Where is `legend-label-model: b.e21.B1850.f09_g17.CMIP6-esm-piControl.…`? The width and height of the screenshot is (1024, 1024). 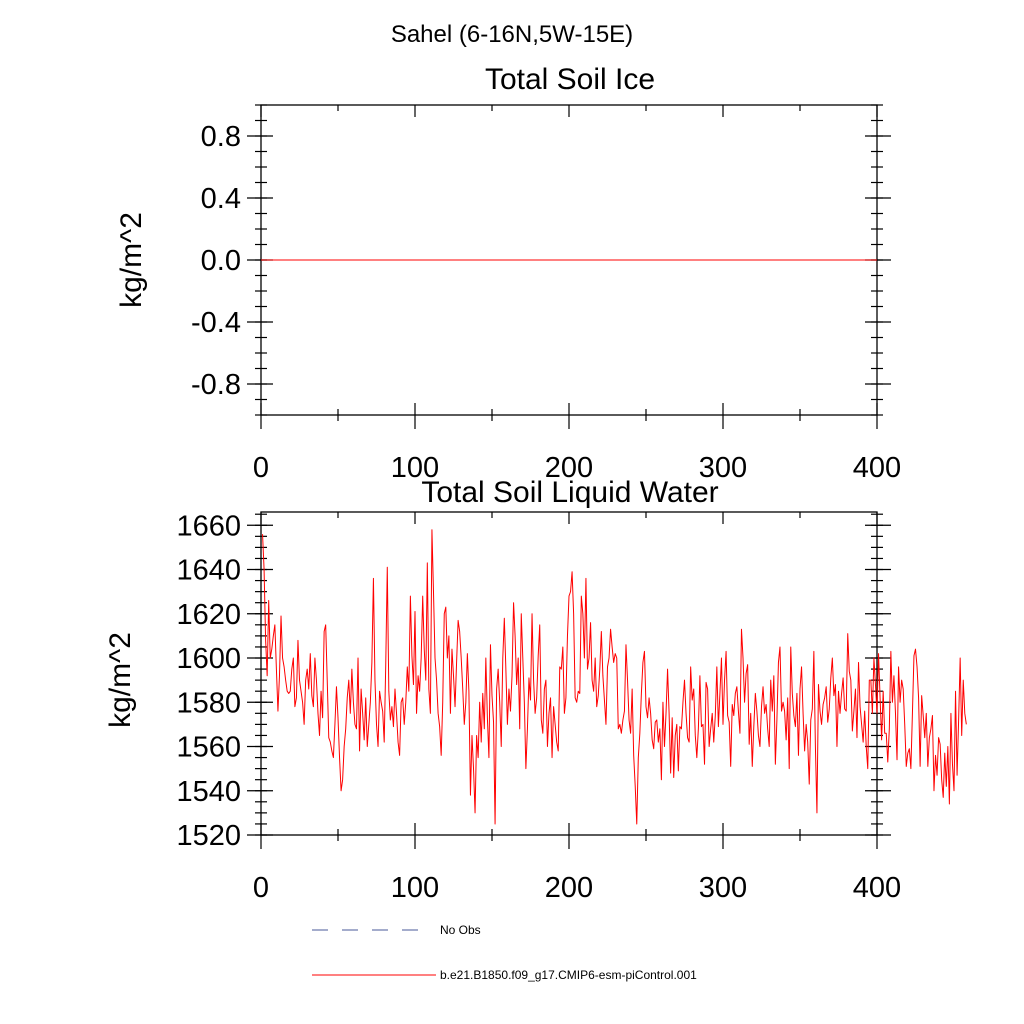
legend-label-model: b.e21.B1850.f09_g17.CMIP6-esm-piControl.… is located at coordinates (568, 975).